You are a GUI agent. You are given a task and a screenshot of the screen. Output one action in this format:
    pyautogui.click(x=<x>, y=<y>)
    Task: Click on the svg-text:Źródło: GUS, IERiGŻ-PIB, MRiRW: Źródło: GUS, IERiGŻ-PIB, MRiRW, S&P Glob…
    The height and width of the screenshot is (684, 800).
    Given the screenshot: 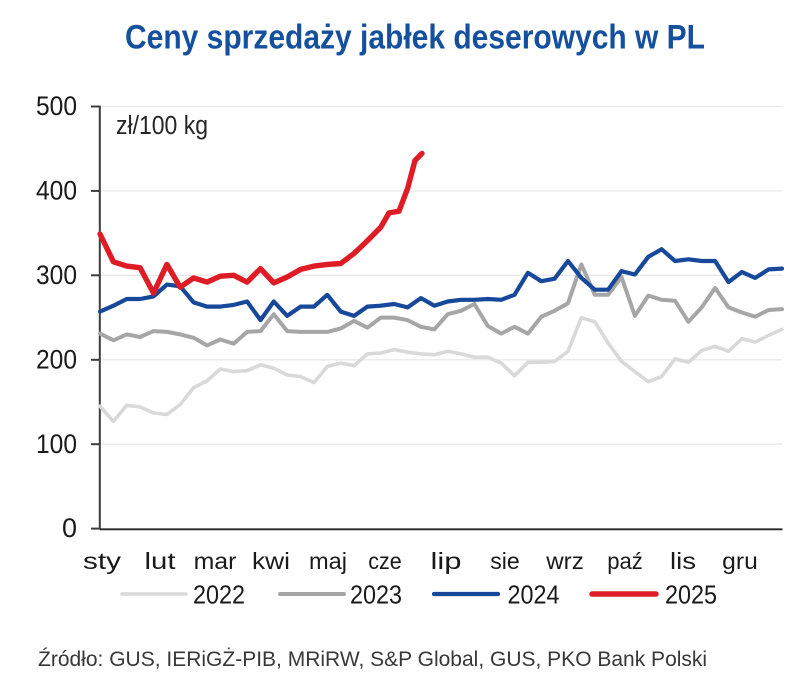 What is the action you would take?
    pyautogui.click(x=372, y=659)
    